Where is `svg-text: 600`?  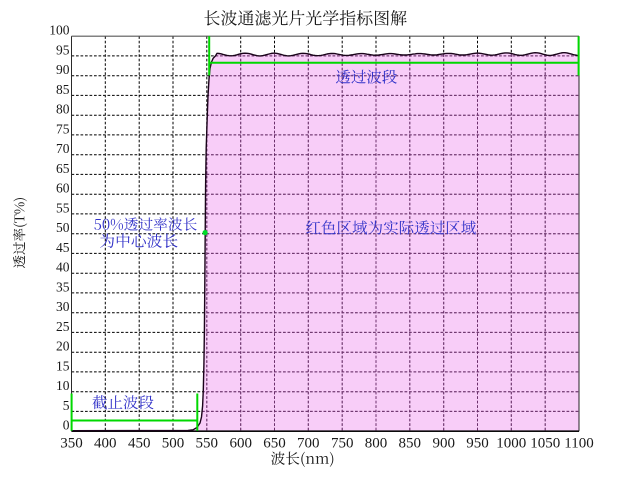
svg-text: 600 is located at coordinates (240, 443).